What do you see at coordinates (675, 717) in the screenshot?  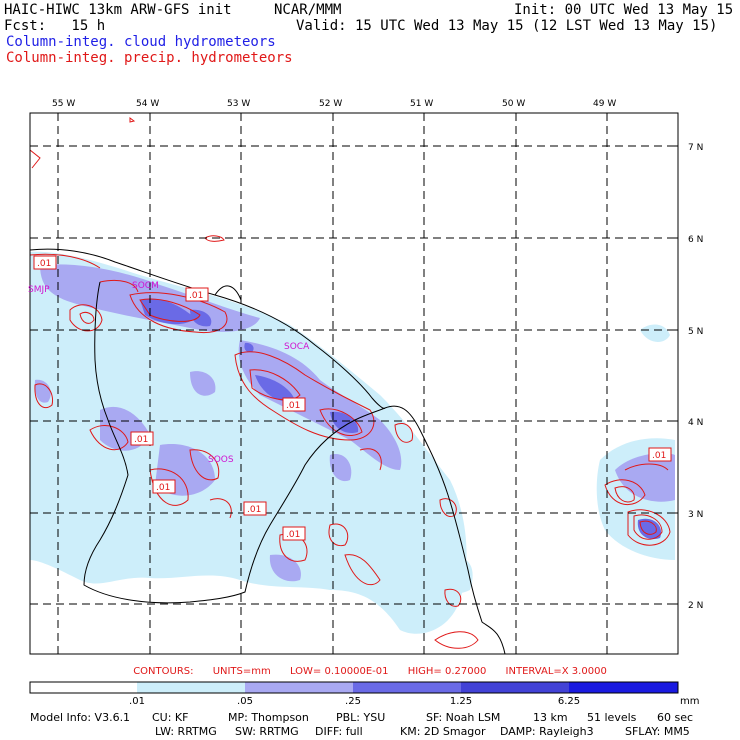 I see `model-info-dt: 60 sec` at bounding box center [675, 717].